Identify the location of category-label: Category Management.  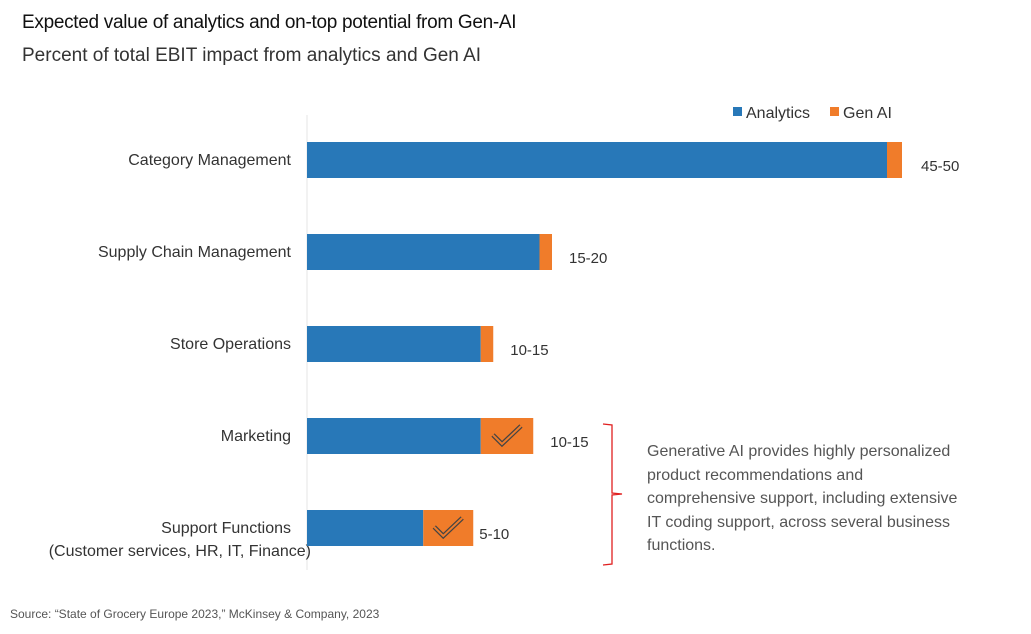
(209, 160).